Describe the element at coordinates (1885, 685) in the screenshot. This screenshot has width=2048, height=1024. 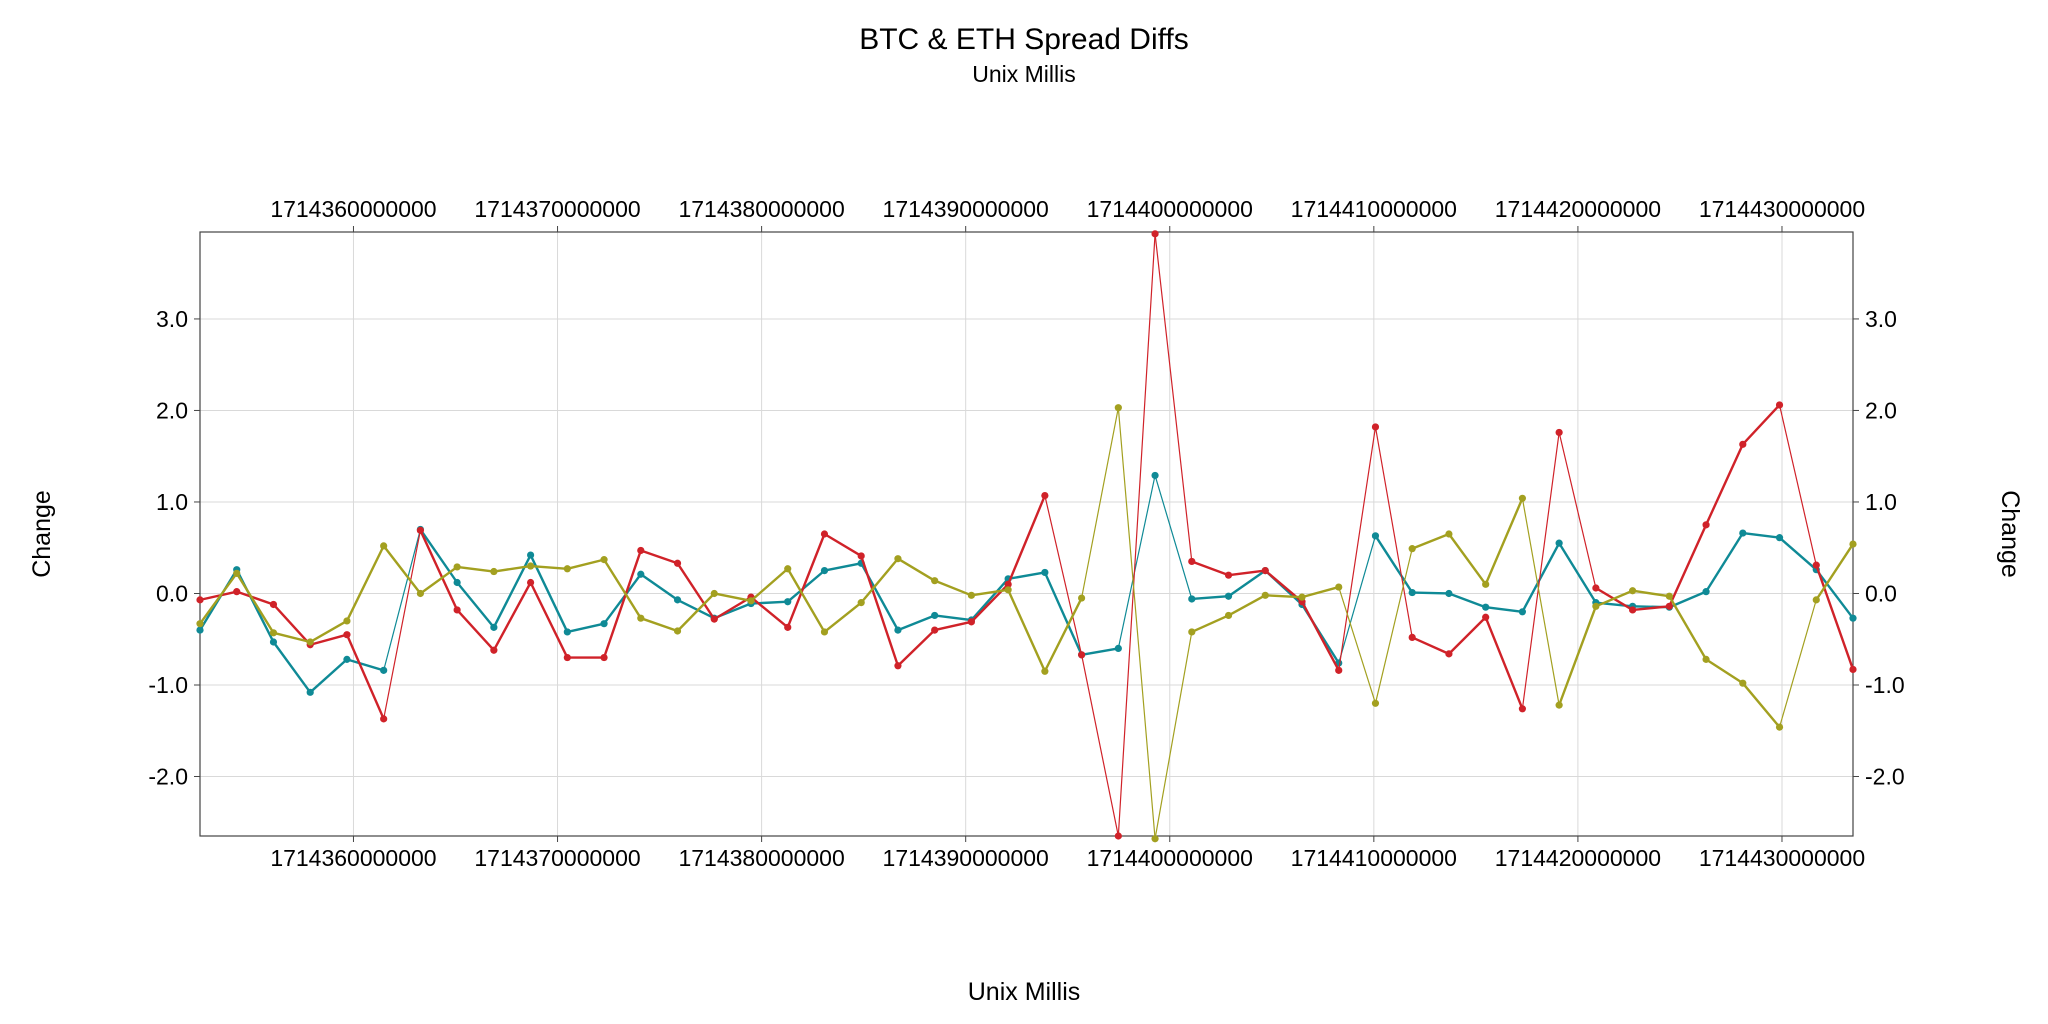
I see `y-tick-label-right: -1.0` at that location.